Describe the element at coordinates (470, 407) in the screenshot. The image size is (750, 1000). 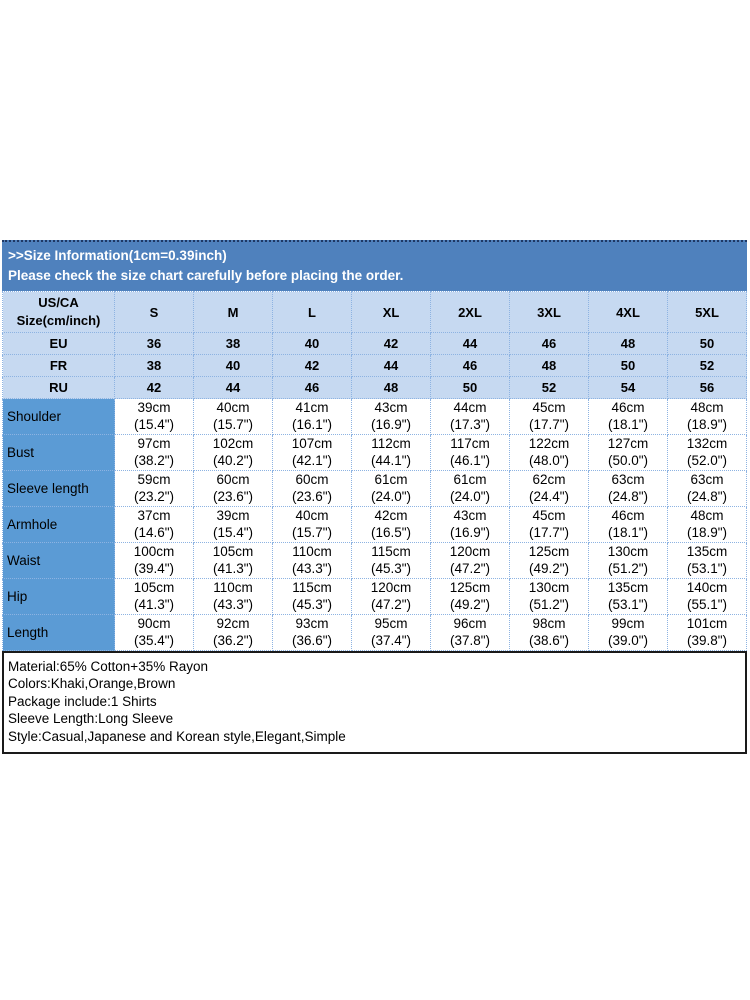
I see `measurement-cm: 44cm` at that location.